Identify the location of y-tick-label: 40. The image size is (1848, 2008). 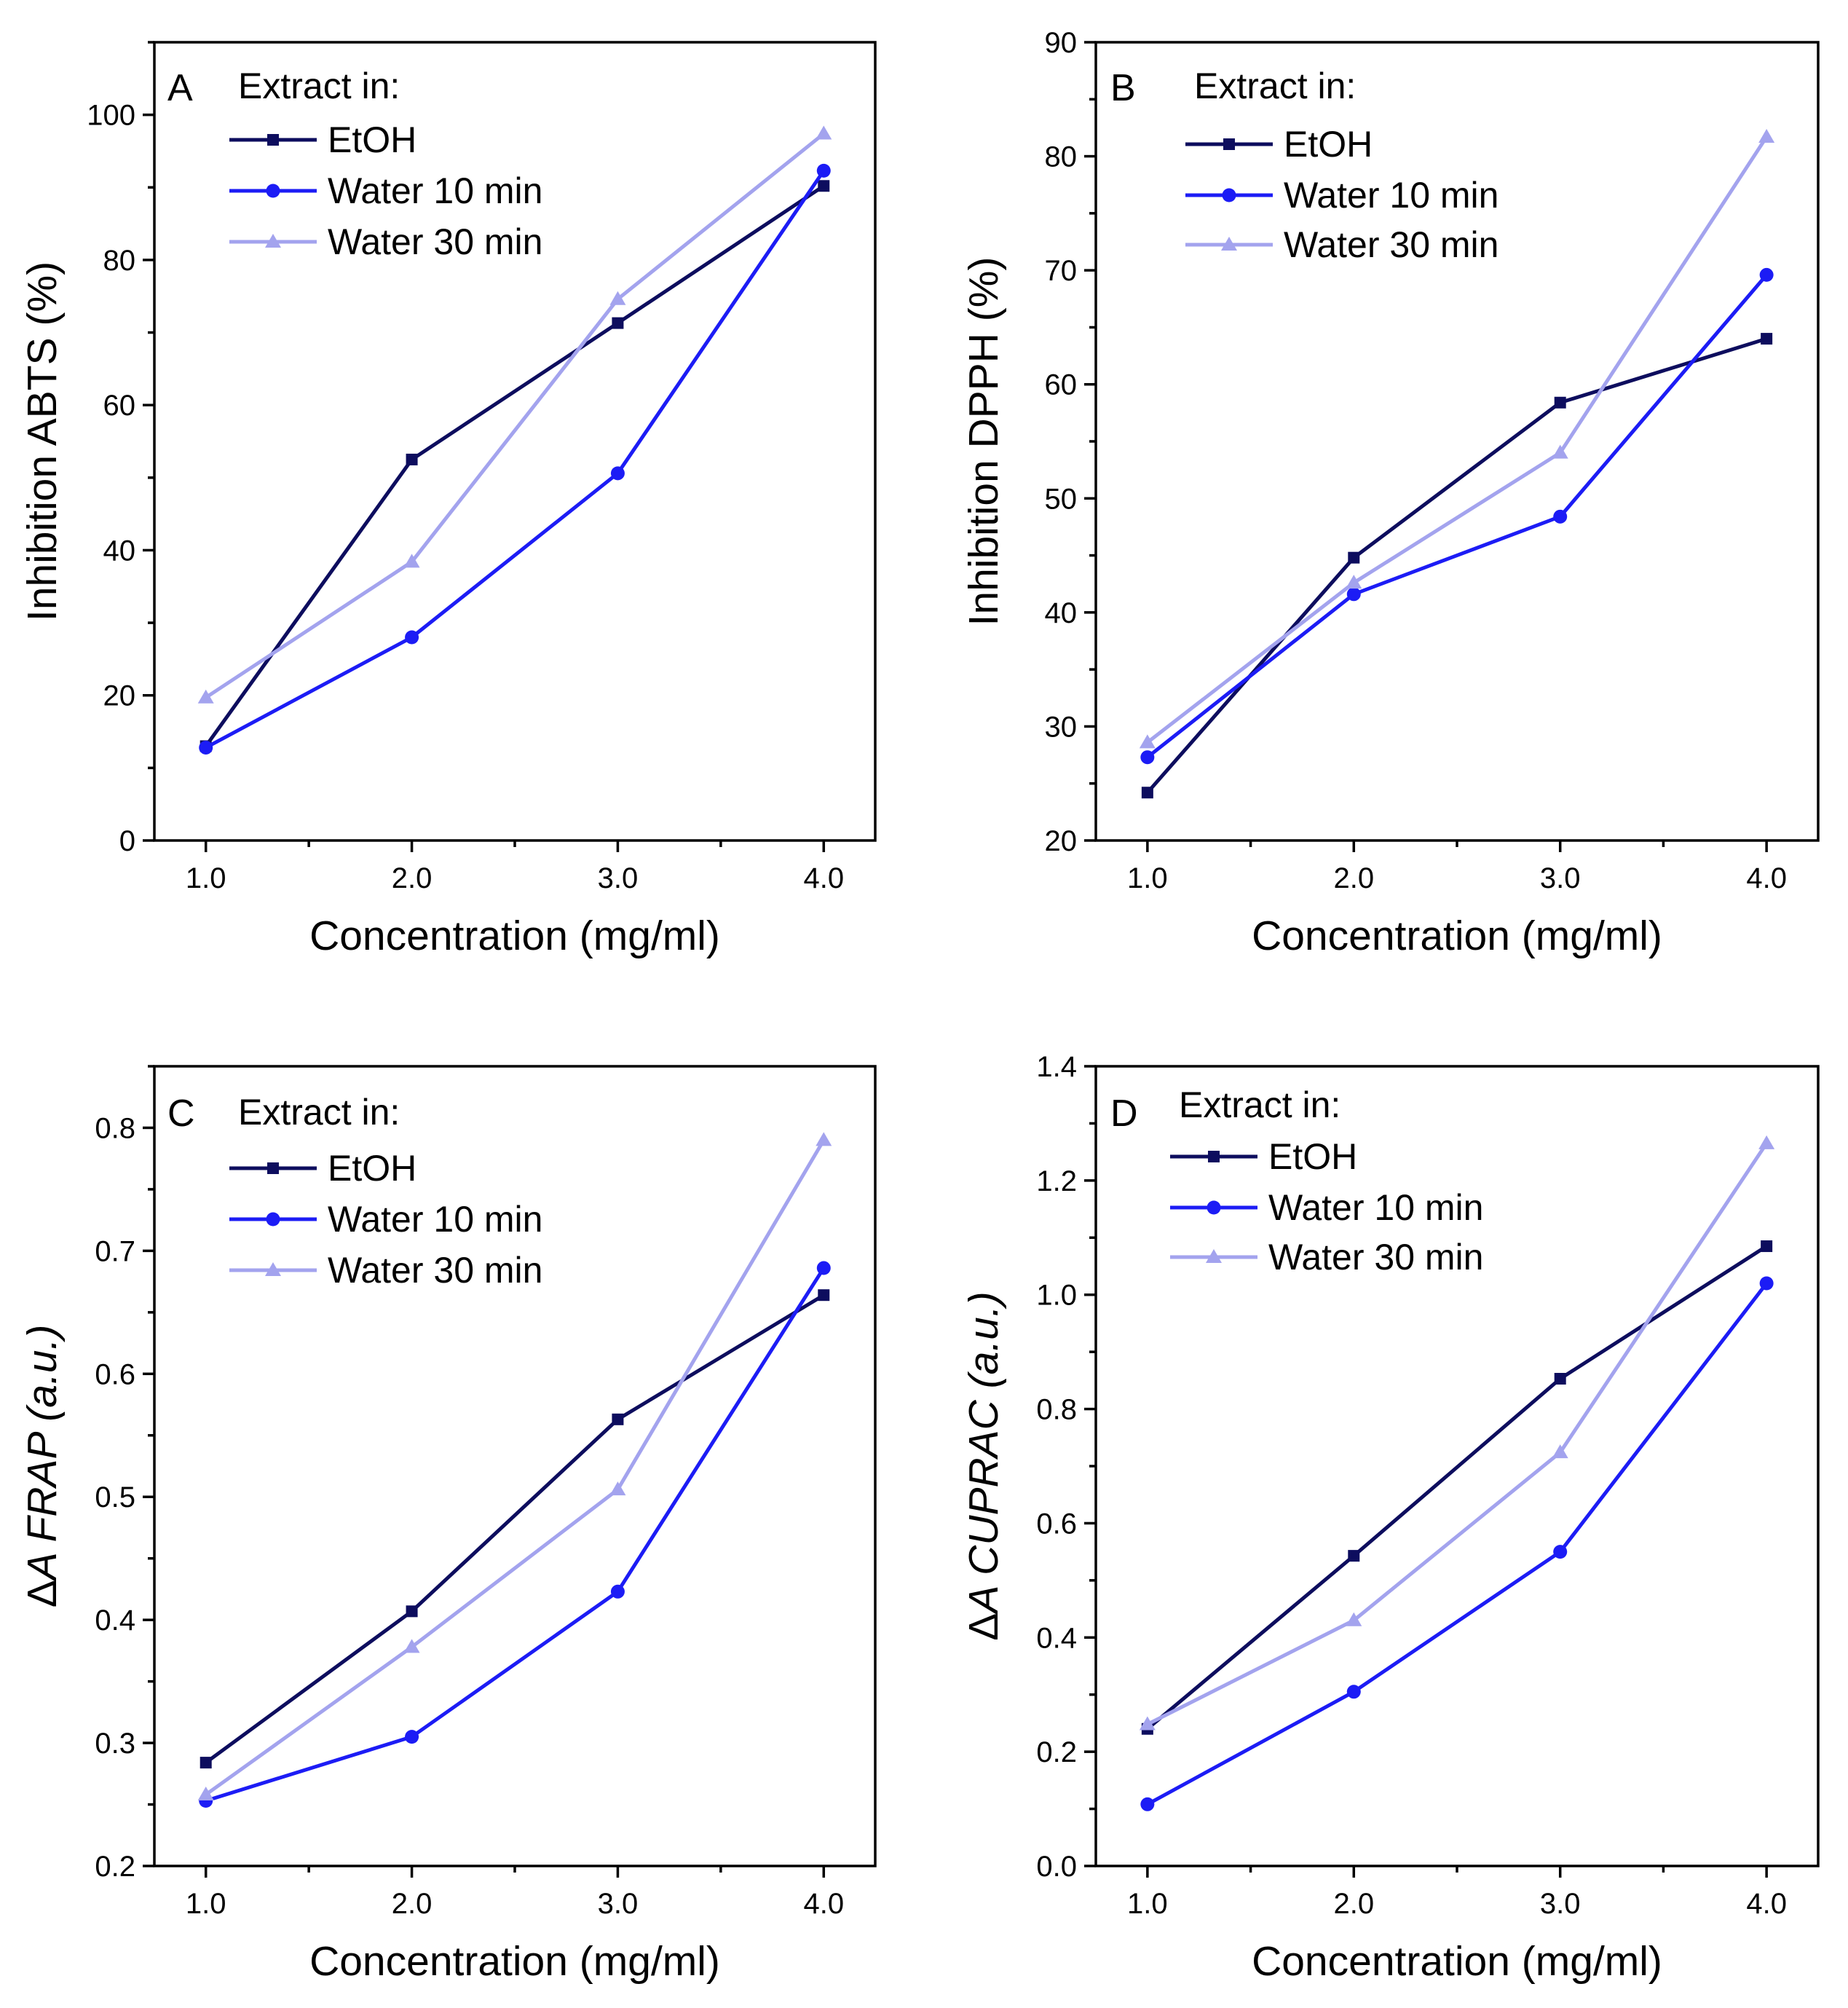
(119, 551).